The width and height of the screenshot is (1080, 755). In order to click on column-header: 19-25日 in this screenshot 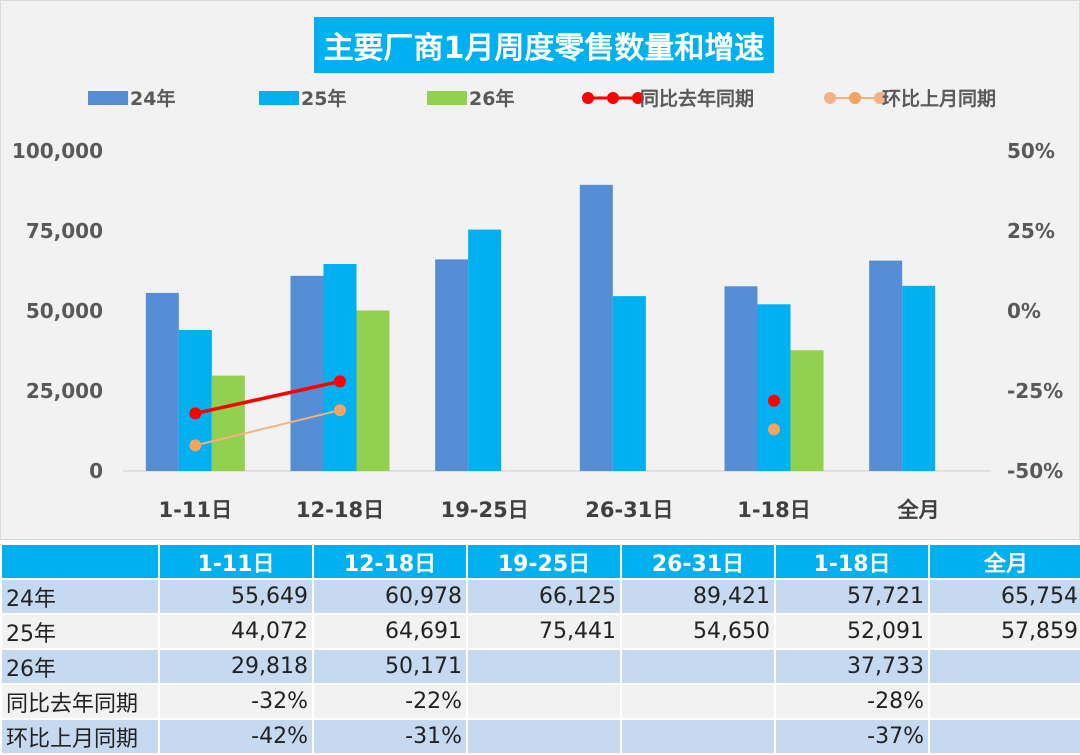, I will do `click(544, 561)`.